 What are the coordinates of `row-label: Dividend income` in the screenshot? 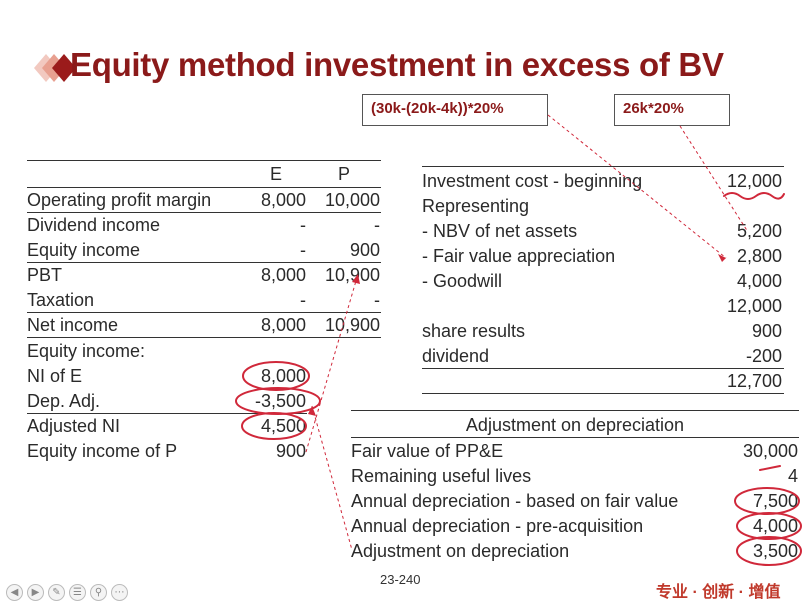 It's located at (94, 225).